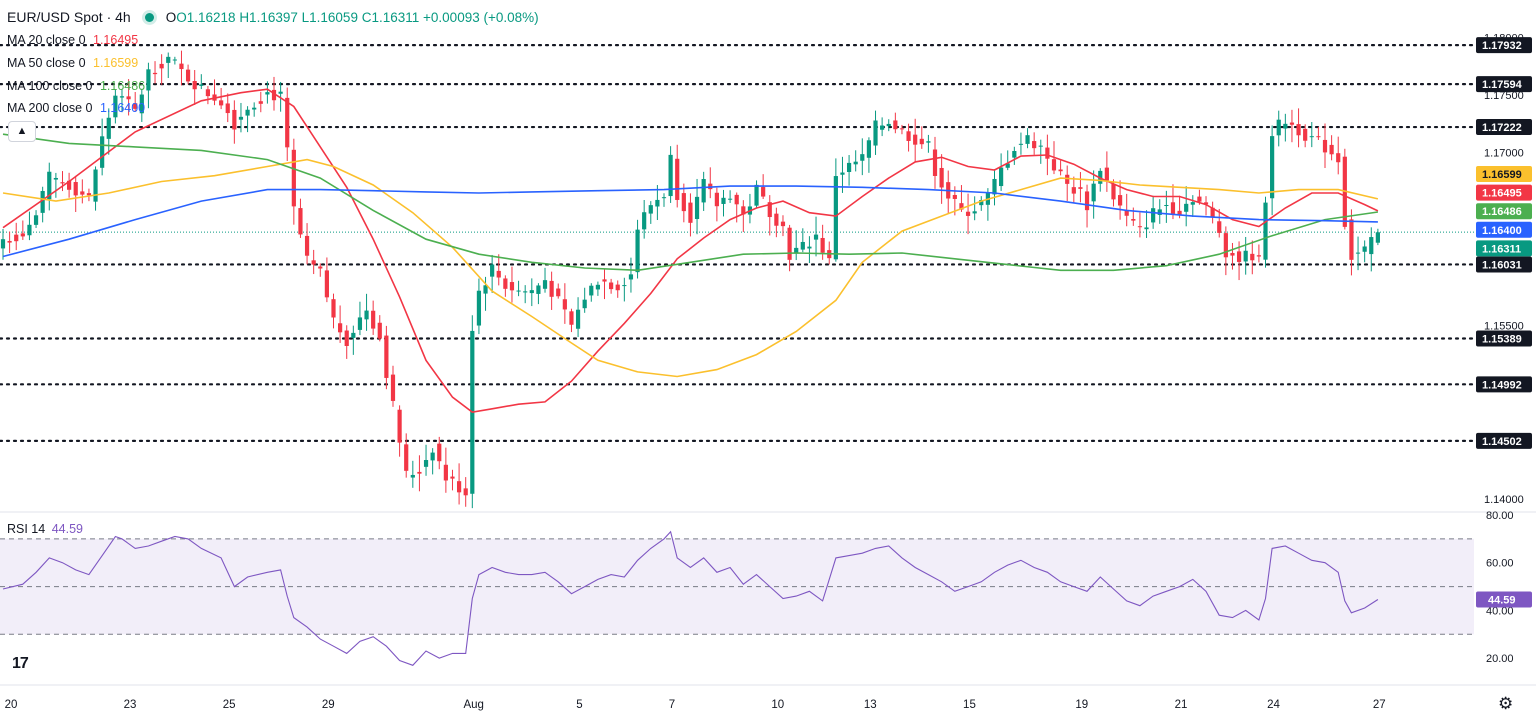 The width and height of the screenshot is (1536, 717). What do you see at coordinates (481, 17) in the screenshot?
I see `change-value: +0.00093 (+0.08%)` at bounding box center [481, 17].